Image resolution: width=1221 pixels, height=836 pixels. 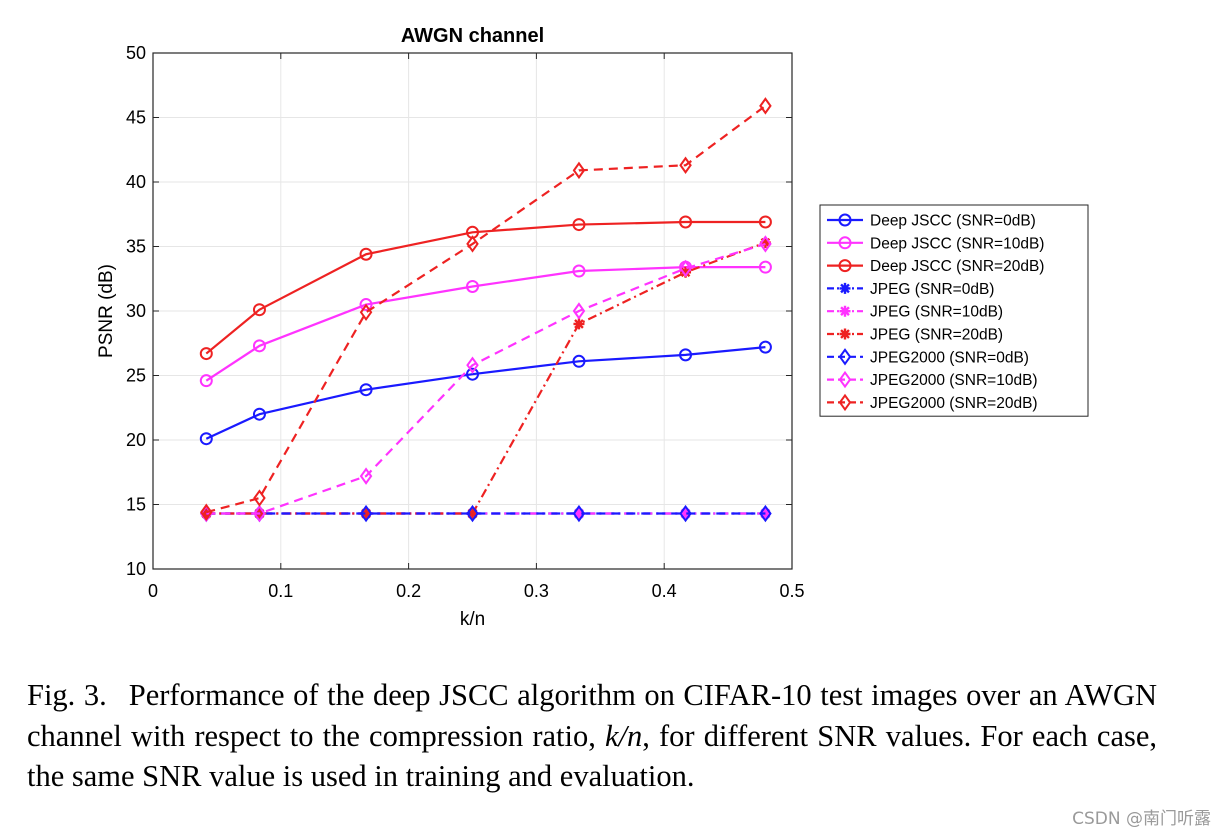 I want to click on legend-box, so click(x=954, y=310).